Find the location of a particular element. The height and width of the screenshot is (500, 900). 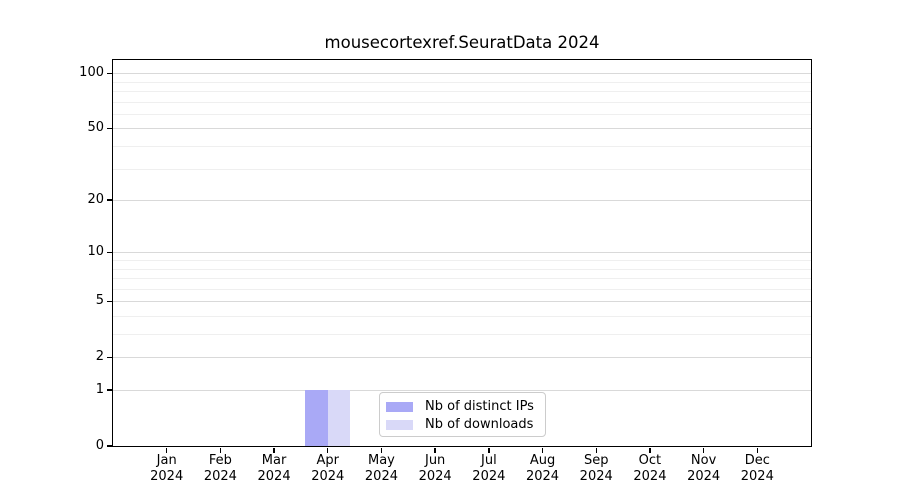

x-tick-label: Jun 2024 is located at coordinates (435, 468).